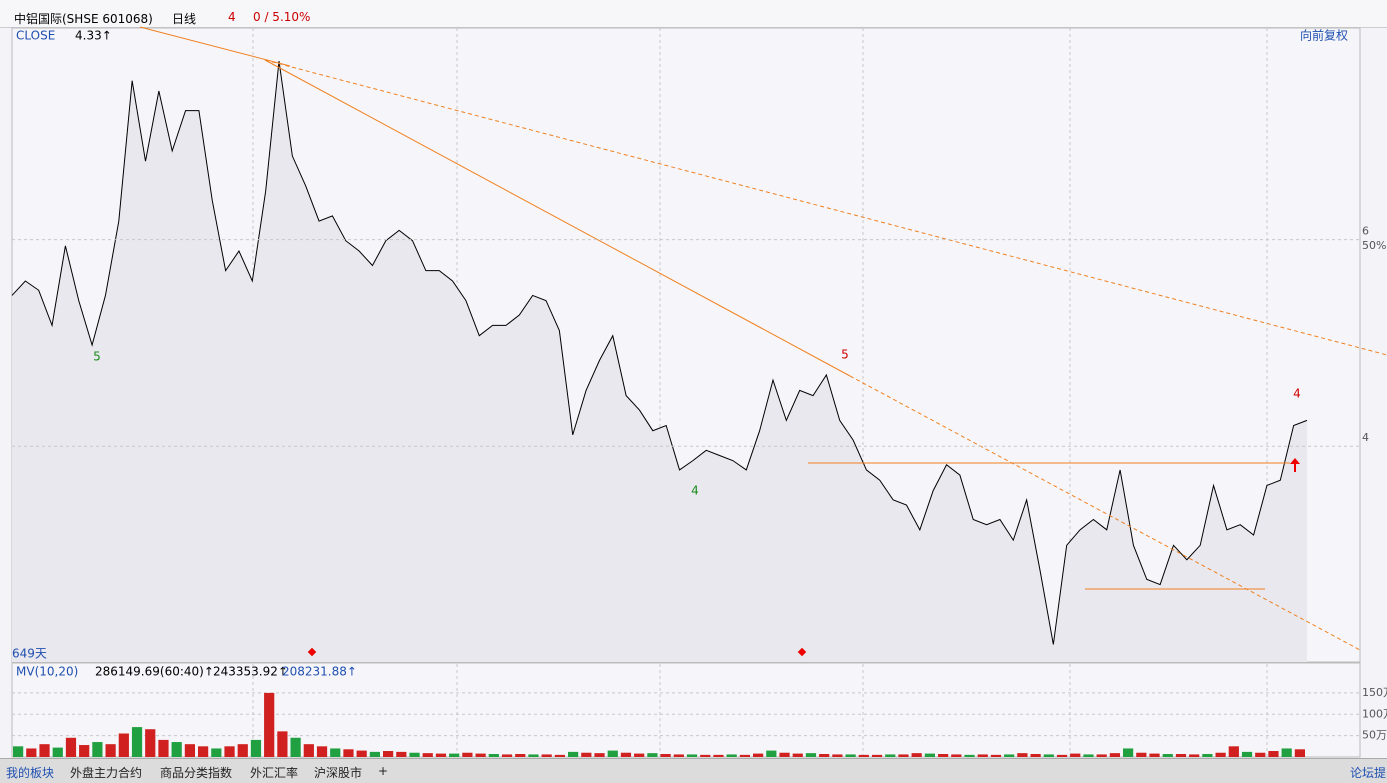 The image size is (1387, 783). Describe the element at coordinates (338, 773) in the screenshot. I see `tab: 沪深股市` at that location.